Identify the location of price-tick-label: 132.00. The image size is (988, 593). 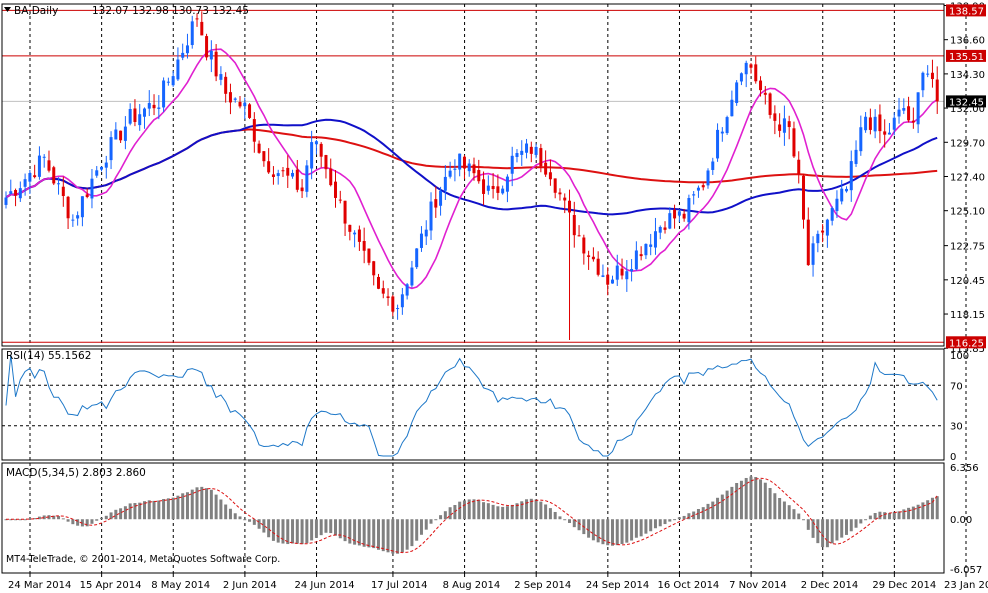
(967, 109).